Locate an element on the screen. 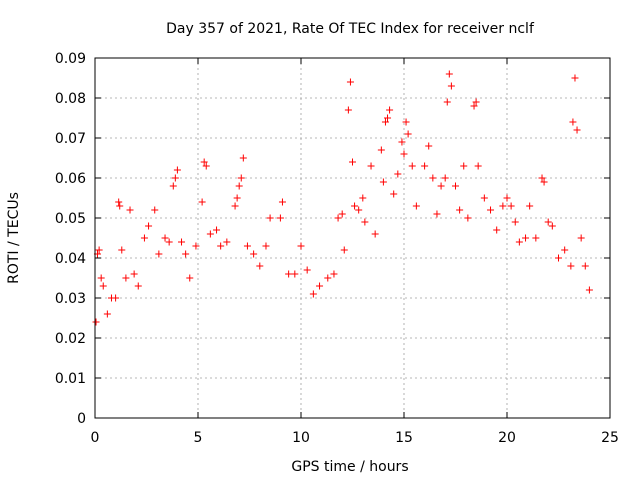 The height and width of the screenshot is (480, 640). y-axis-label: ROTI / TECUs is located at coordinates (14, 238).